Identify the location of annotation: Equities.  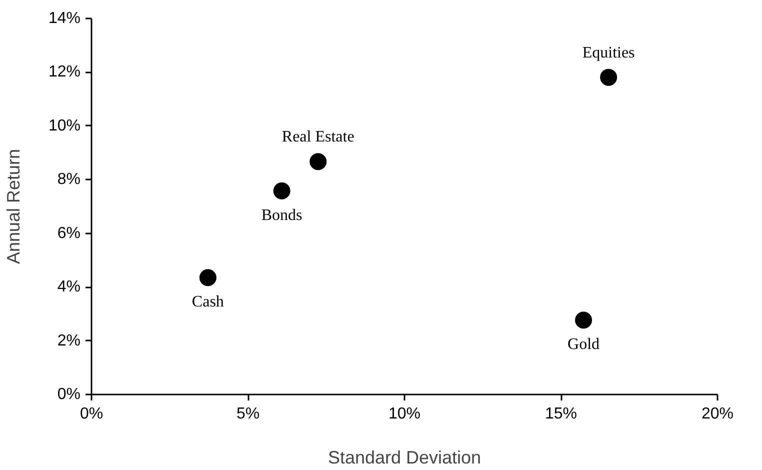
(608, 53).